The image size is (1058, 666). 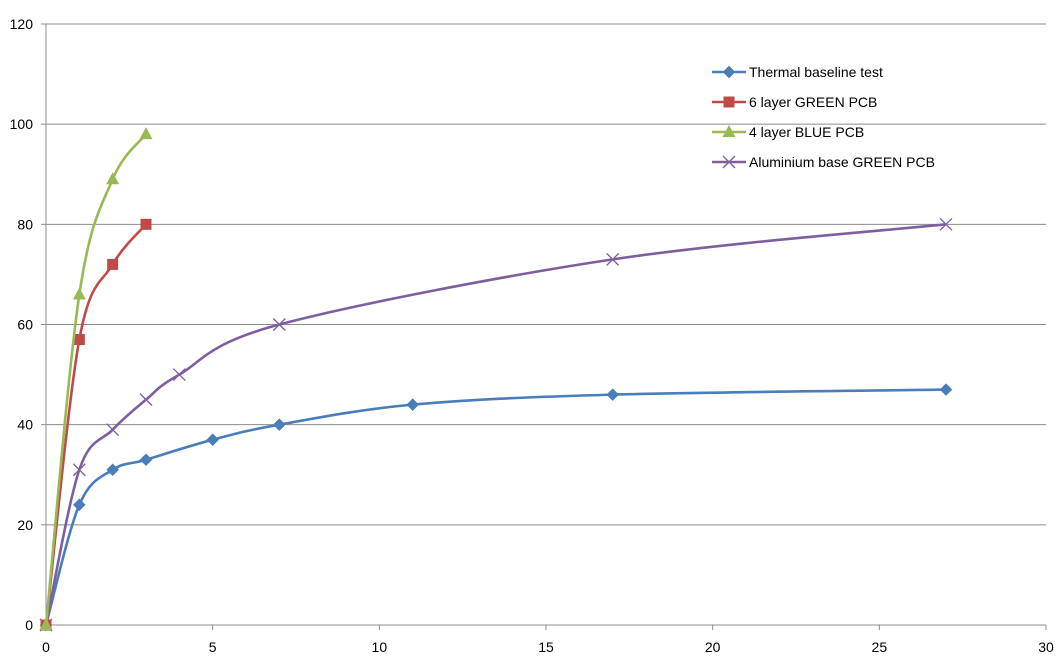 What do you see at coordinates (880, 647) in the screenshot?
I see `x-tick-label: 25` at bounding box center [880, 647].